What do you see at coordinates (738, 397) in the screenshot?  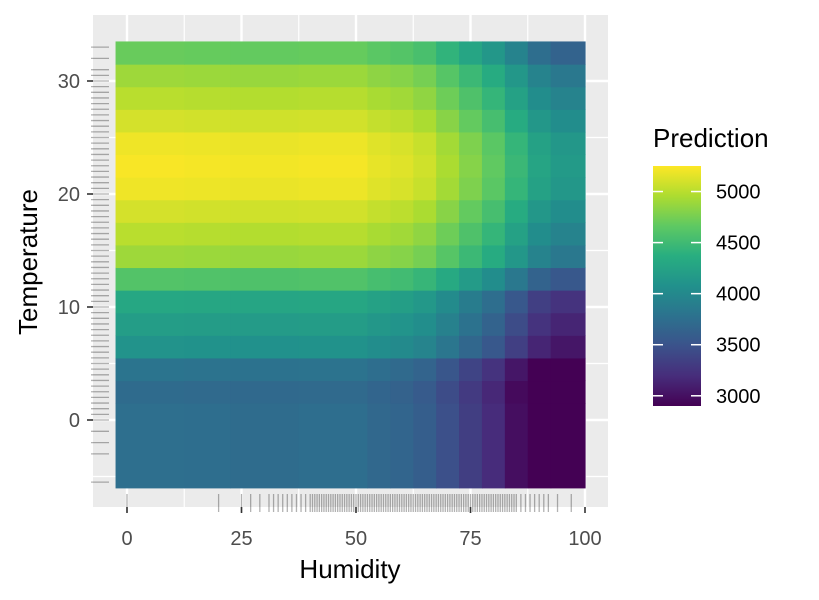 I see `legend-tick-label: 3000` at bounding box center [738, 397].